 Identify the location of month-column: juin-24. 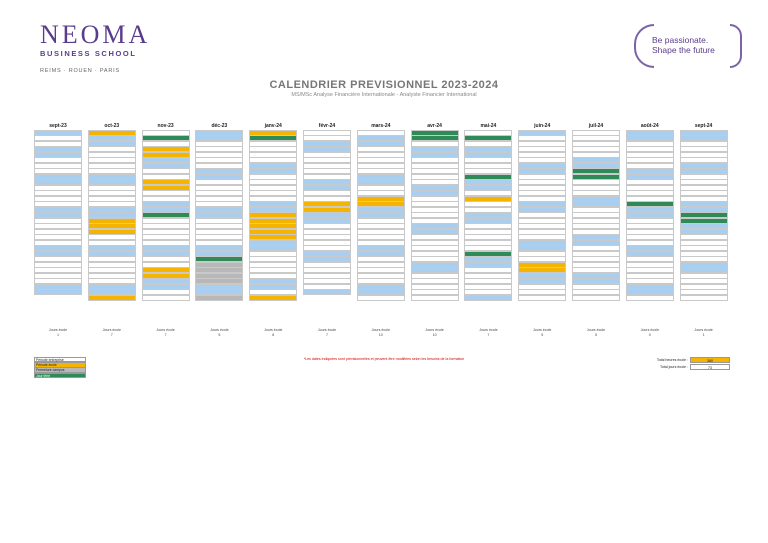
(542, 212).